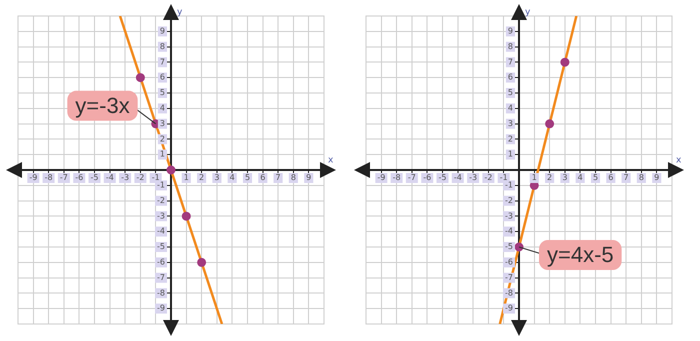  Describe the element at coordinates (580, 255) in the screenshot. I see `annotation: y=4x-5` at that location.